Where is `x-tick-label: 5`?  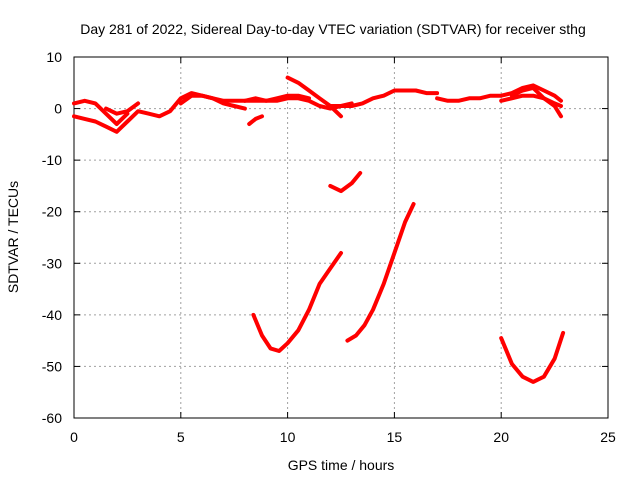 x-tick-label: 5 is located at coordinates (181, 437).